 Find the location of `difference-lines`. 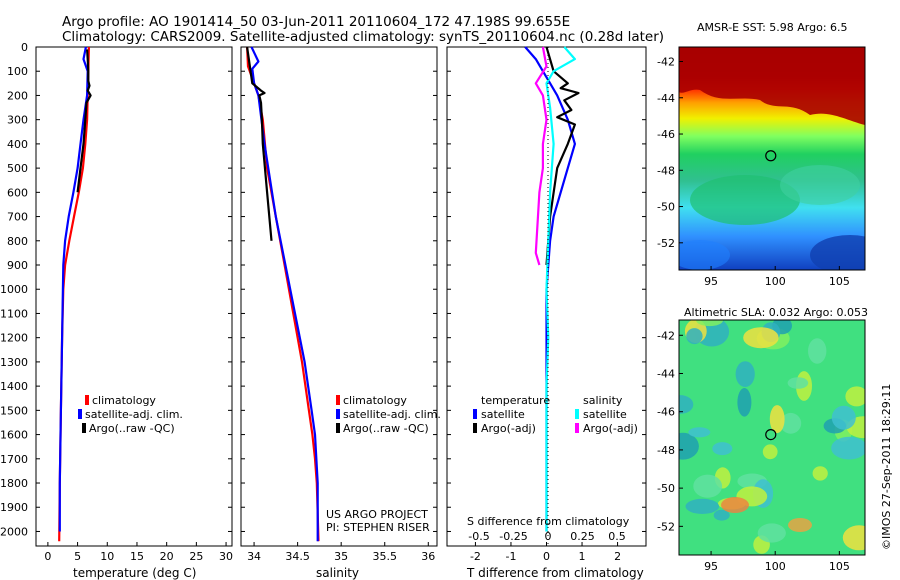

difference-lines is located at coordinates (552, 289).